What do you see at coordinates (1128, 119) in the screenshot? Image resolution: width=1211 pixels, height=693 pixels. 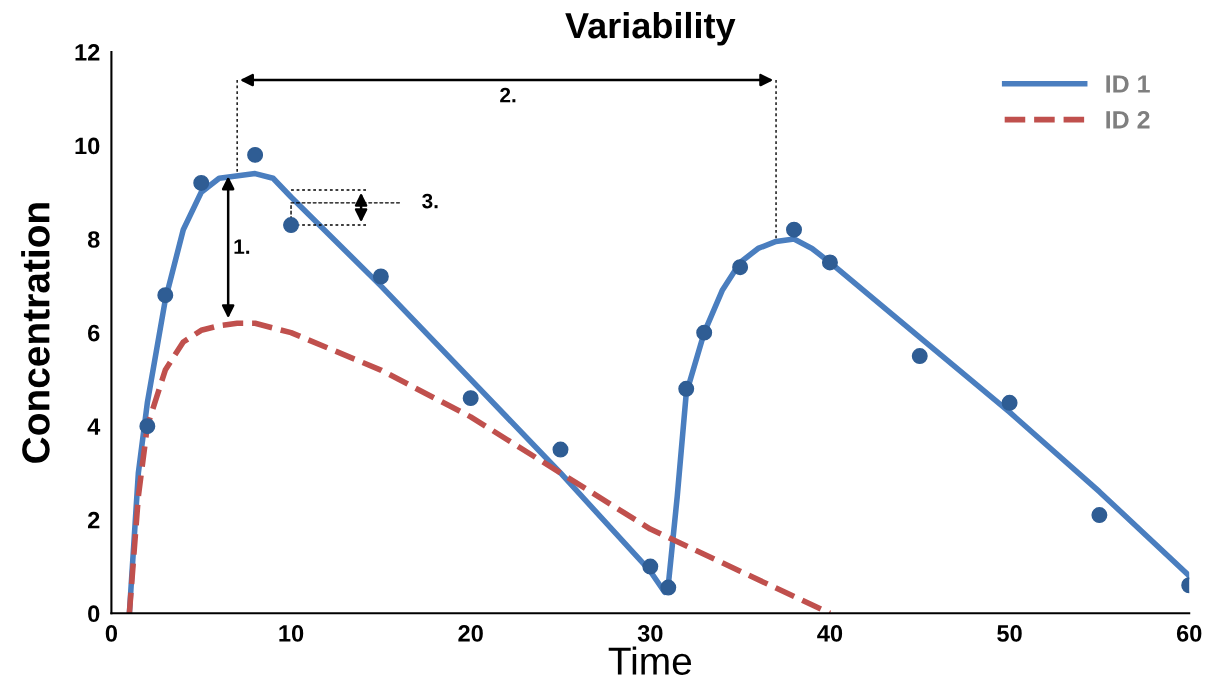 I see `legend-label: ID 2` at bounding box center [1128, 119].